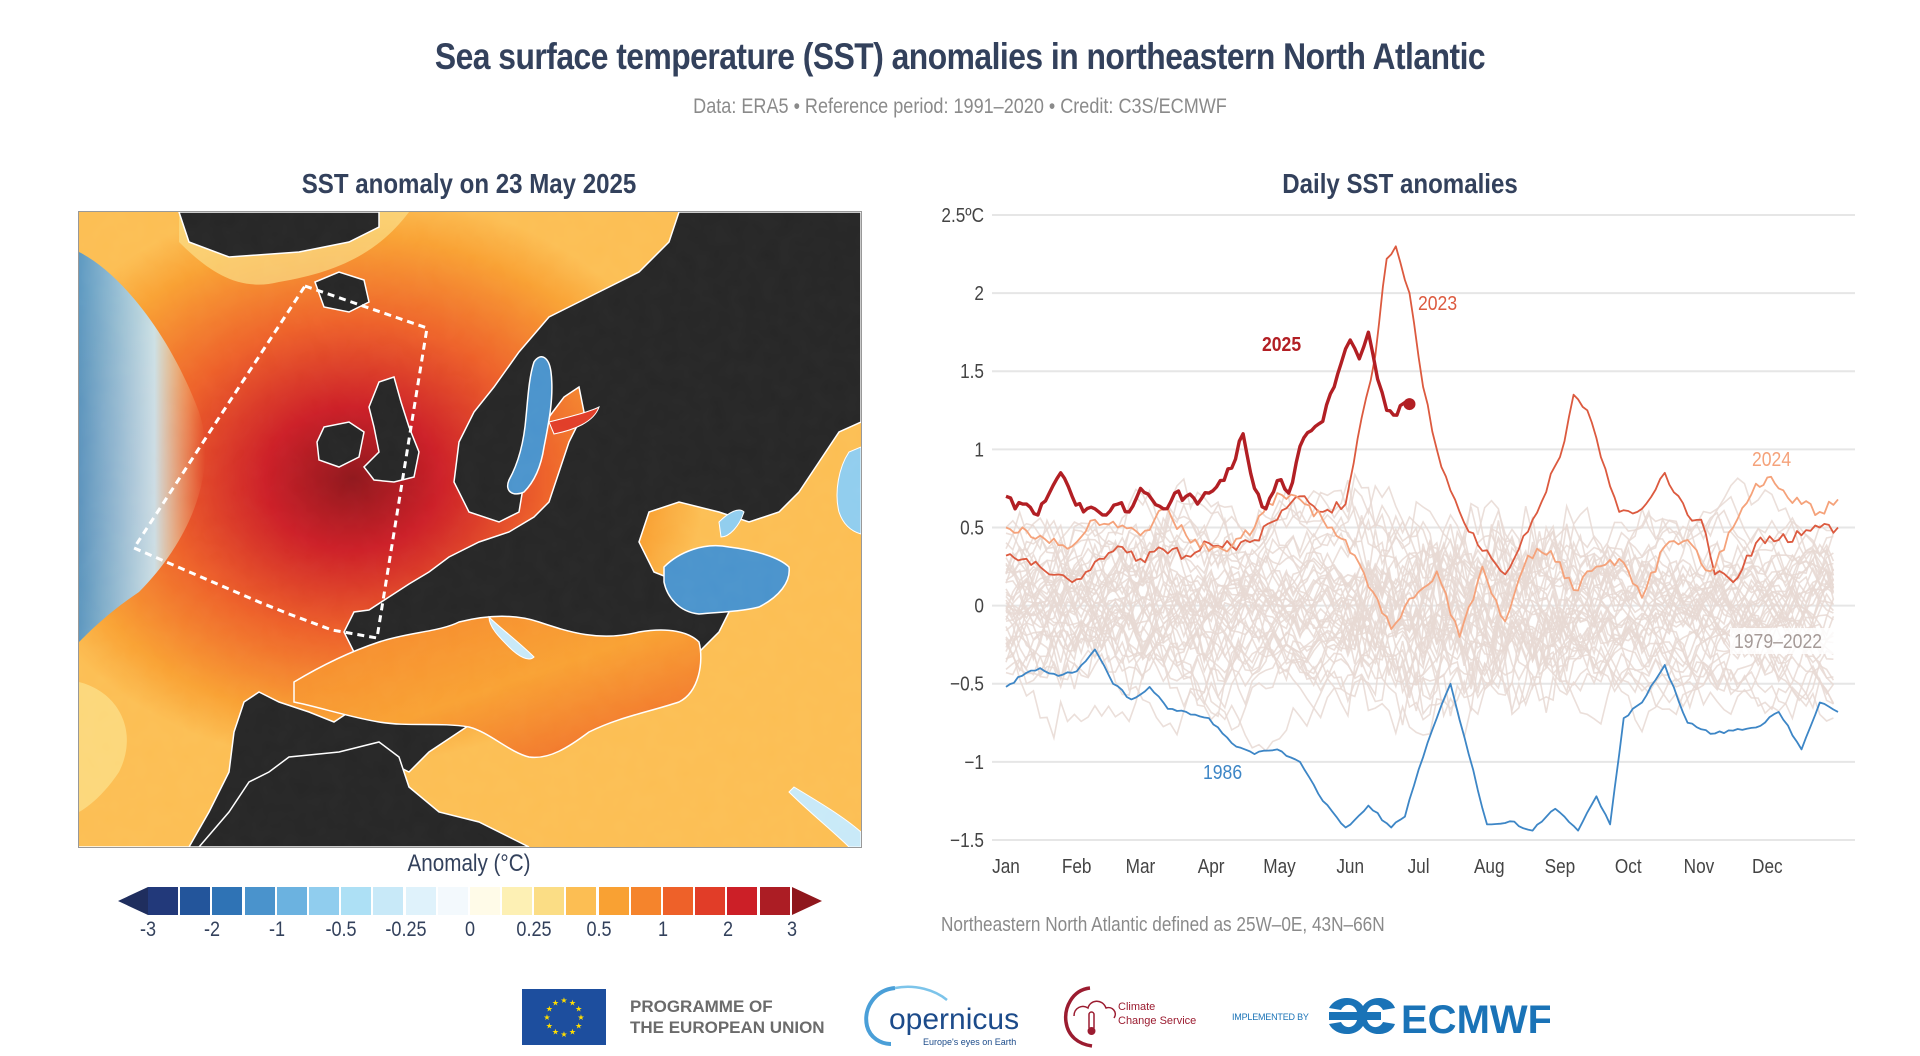 This screenshot has width=1920, height=1056. Describe the element at coordinates (534, 929) in the screenshot. I see `colorbar-tick-label: 0.25` at that location.